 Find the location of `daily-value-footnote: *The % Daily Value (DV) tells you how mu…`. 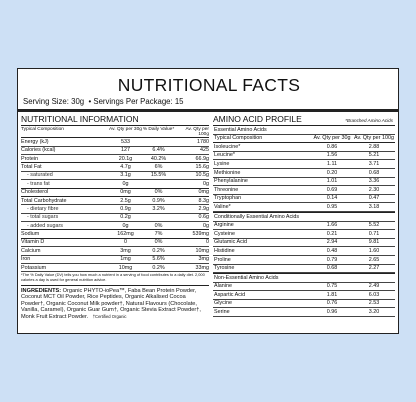

daily-value-footnote: *The % Daily Value (DV) tells you how mu… is located at coordinates (115, 279).